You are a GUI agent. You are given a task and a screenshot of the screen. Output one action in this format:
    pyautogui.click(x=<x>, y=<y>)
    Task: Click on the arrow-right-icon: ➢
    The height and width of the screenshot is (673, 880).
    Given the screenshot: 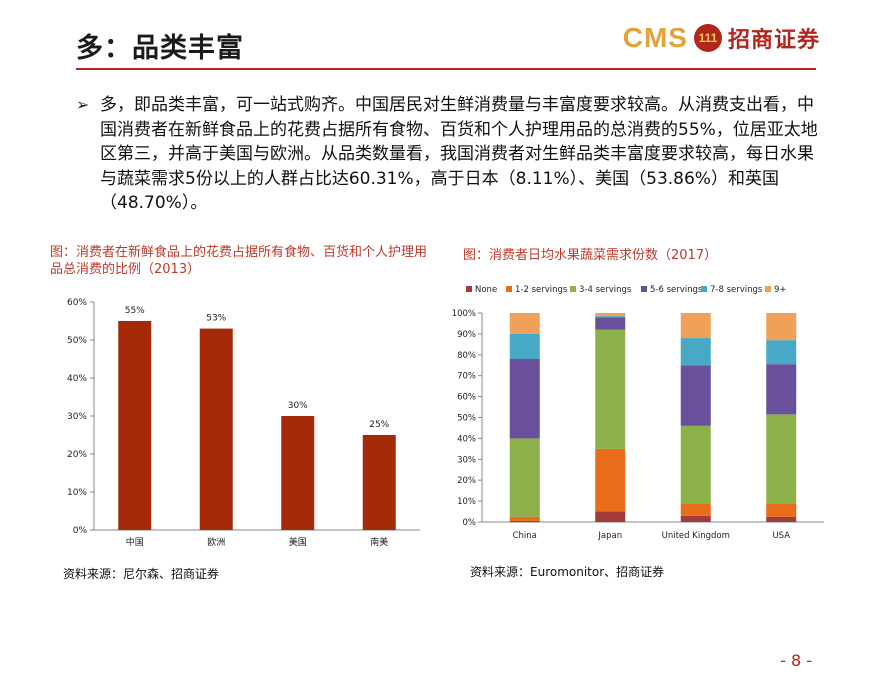 What is the action you would take?
    pyautogui.click(x=83, y=104)
    